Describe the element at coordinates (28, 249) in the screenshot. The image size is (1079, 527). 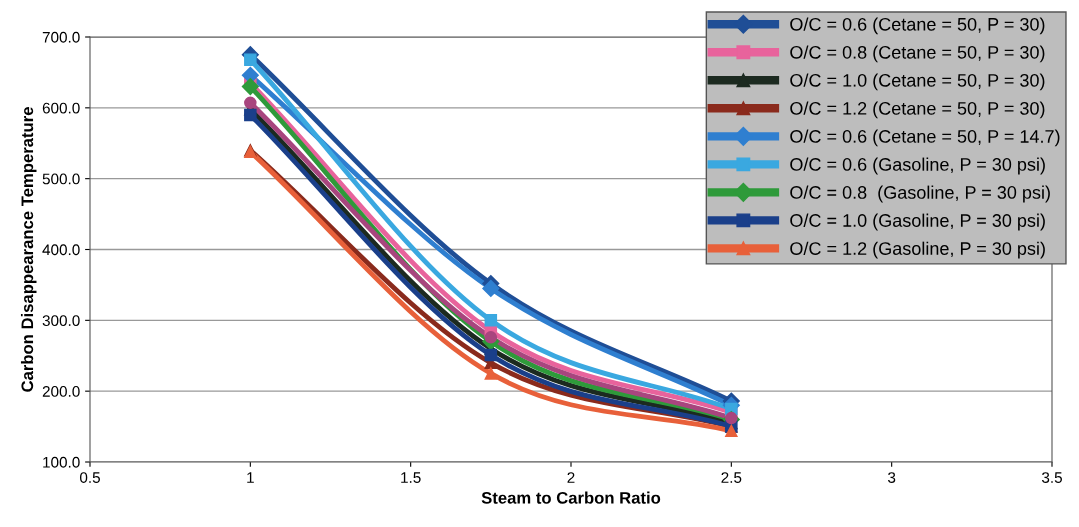
I see `y-axis-title: Carbon Disappearance Temperature` at that location.